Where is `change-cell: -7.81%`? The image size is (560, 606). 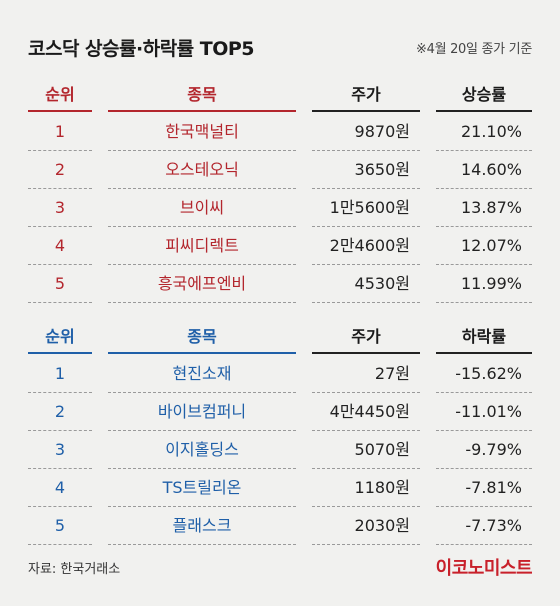
change-cell: -7.81% is located at coordinates (484, 488).